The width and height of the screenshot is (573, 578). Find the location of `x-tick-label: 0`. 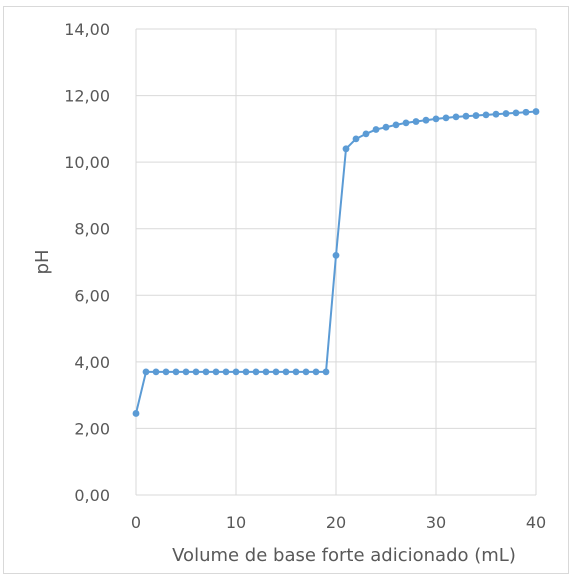

x-tick-label: 0 is located at coordinates (136, 522).